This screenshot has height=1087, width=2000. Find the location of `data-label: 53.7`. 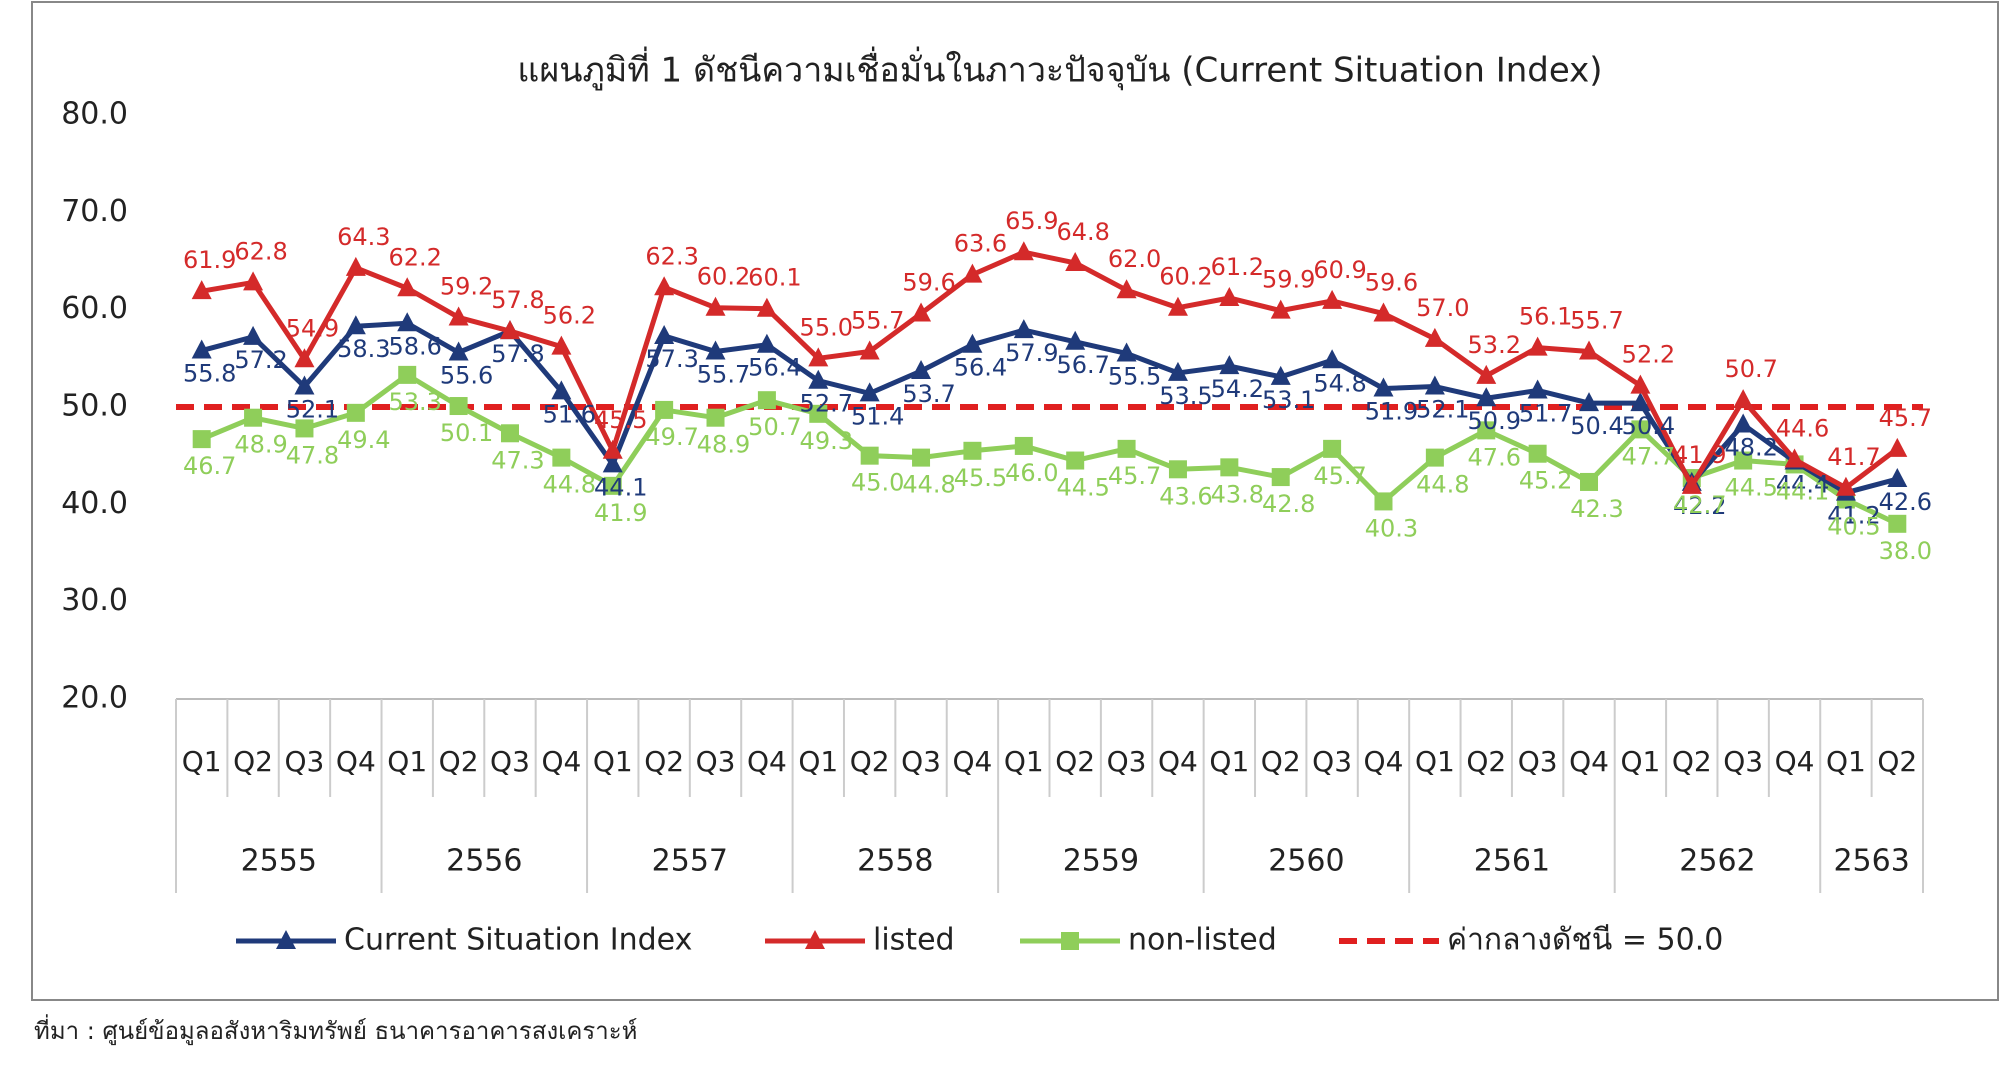

data-label: 53.7 is located at coordinates (928, 394).